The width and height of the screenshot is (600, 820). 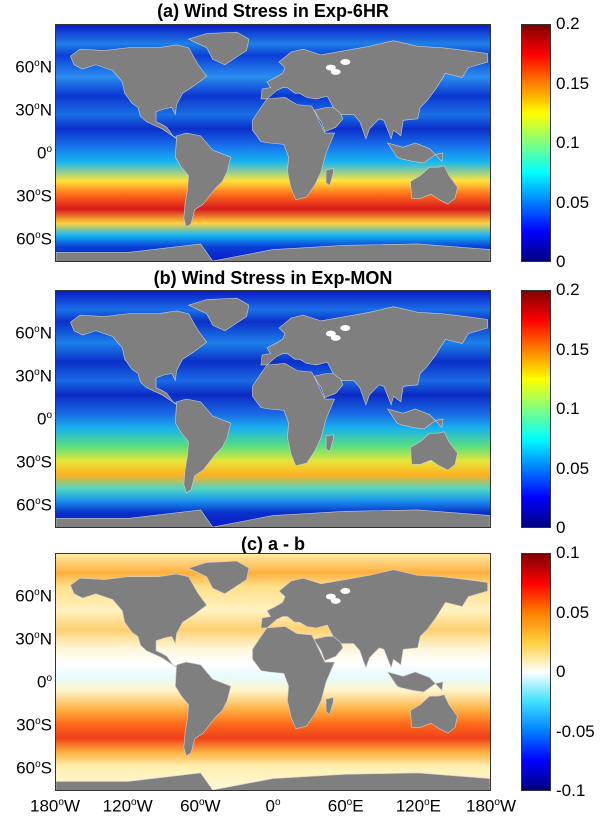 What do you see at coordinates (345, 806) in the screenshot?
I see `longitude-label: 60oE` at bounding box center [345, 806].